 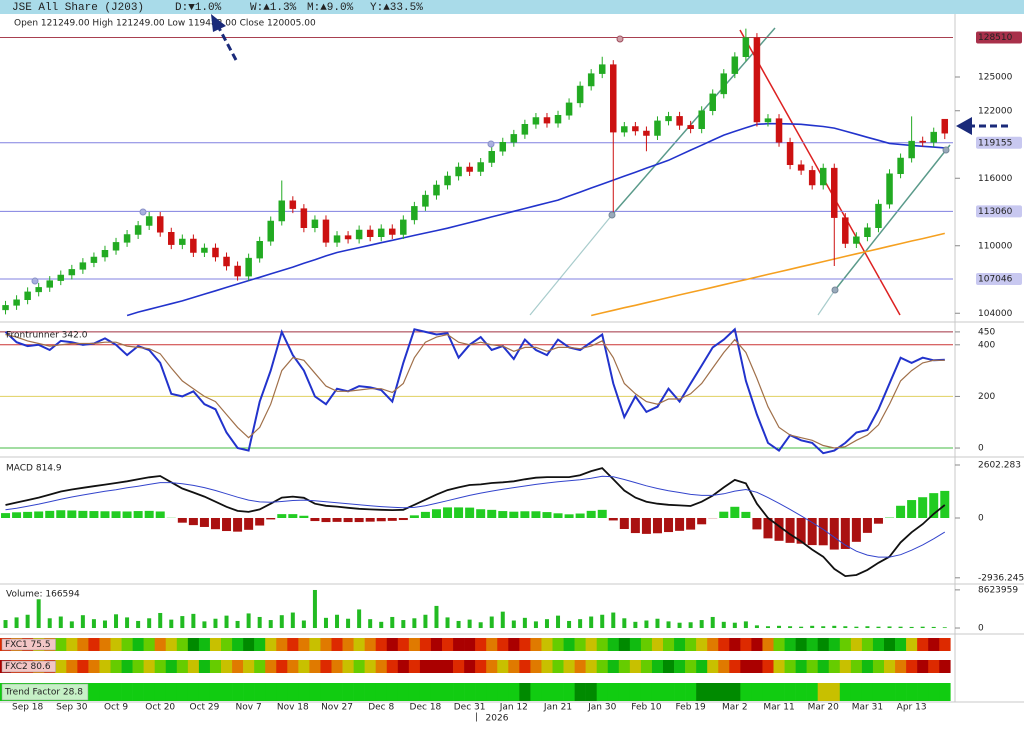 I want to click on x-tick-label: Mar 31, so click(x=867, y=708).